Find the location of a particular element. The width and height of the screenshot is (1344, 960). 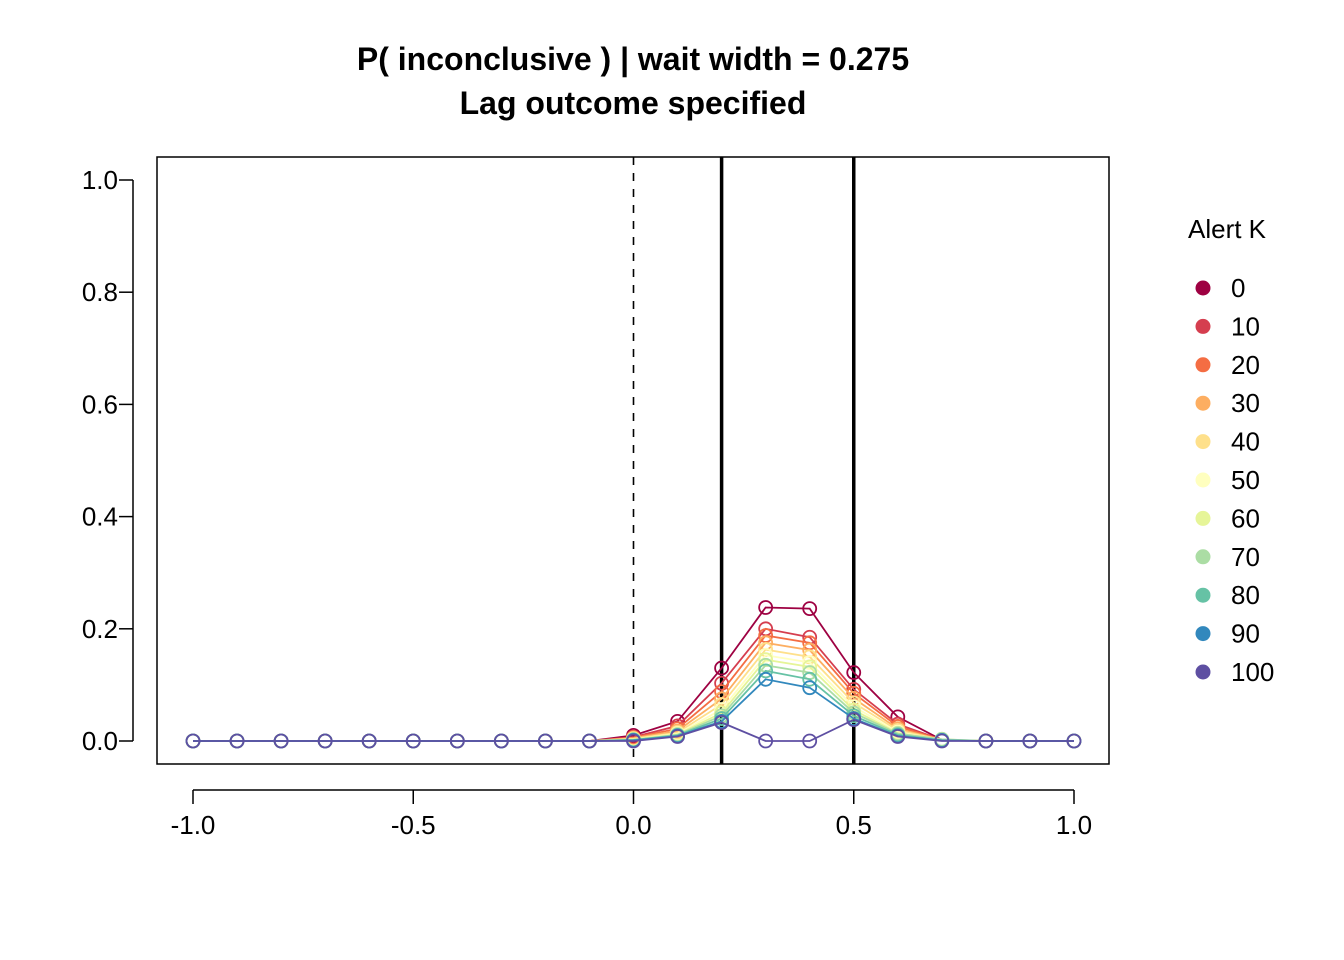

legend-label-60: 60 is located at coordinates (1245, 518).